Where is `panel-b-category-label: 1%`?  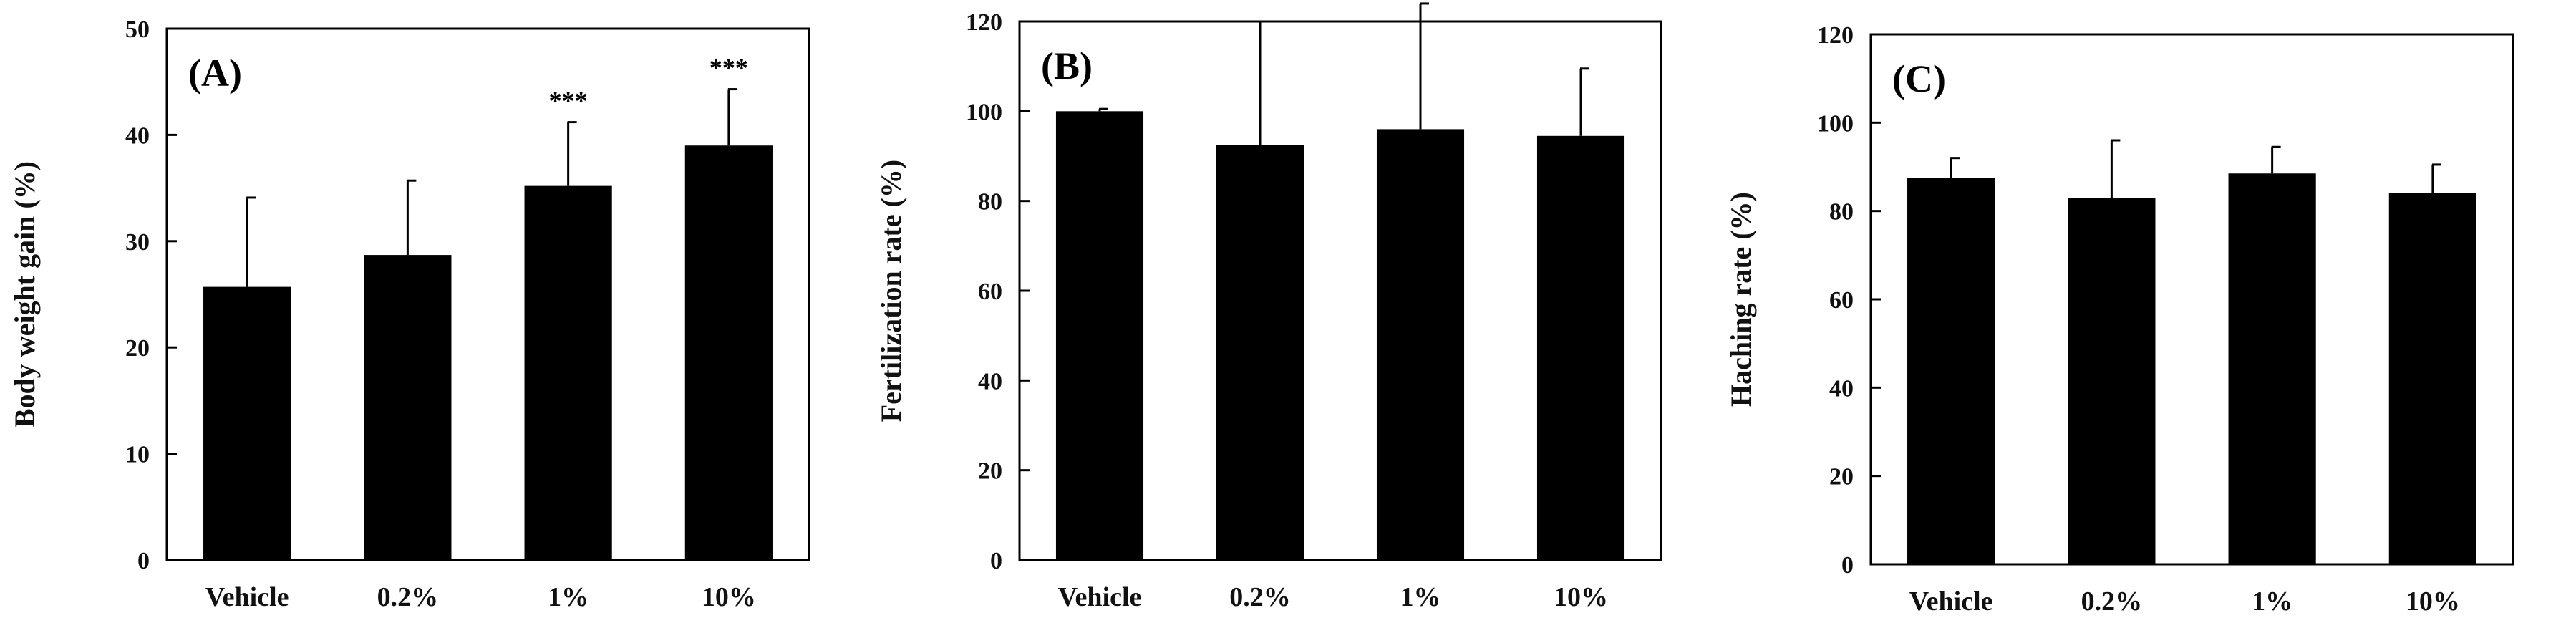
panel-b-category-label: 1% is located at coordinates (1420, 597).